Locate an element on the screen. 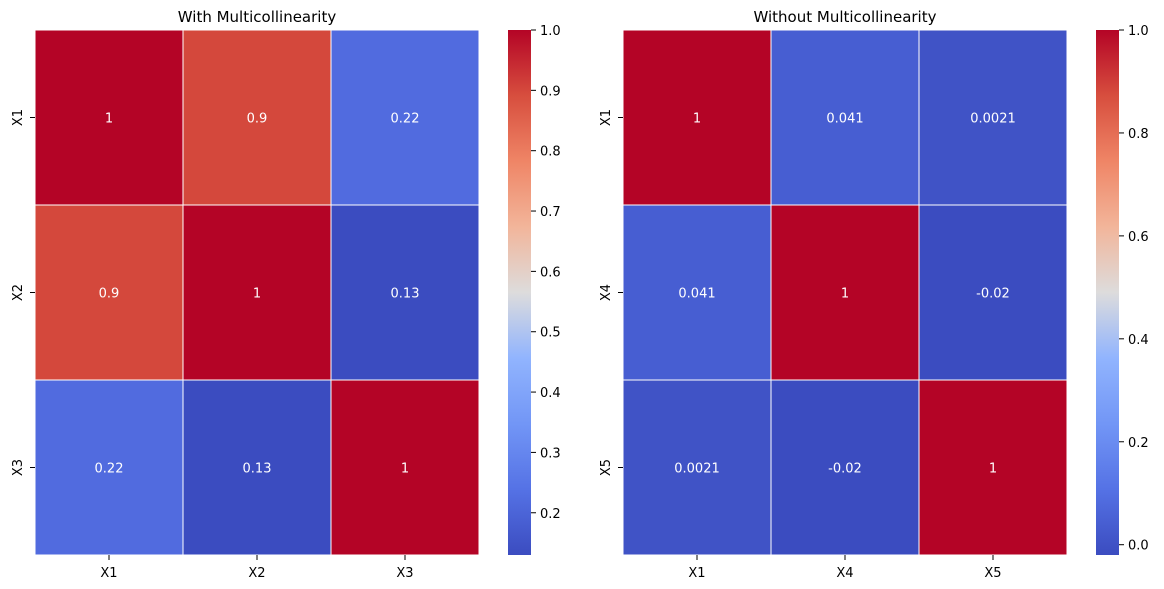  colorbar-tick-label: 0.0 is located at coordinates (1138, 546).